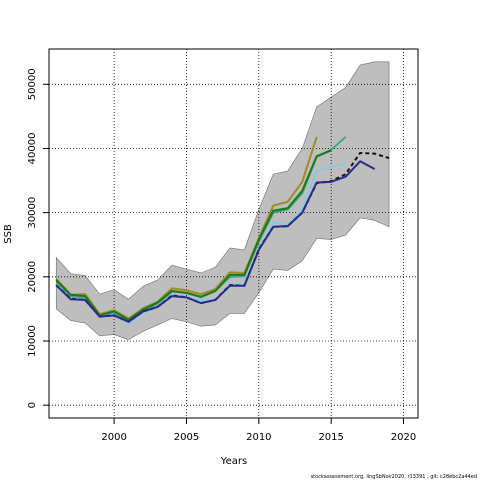  I want to click on y-tick-label: 40000, so click(32, 149).